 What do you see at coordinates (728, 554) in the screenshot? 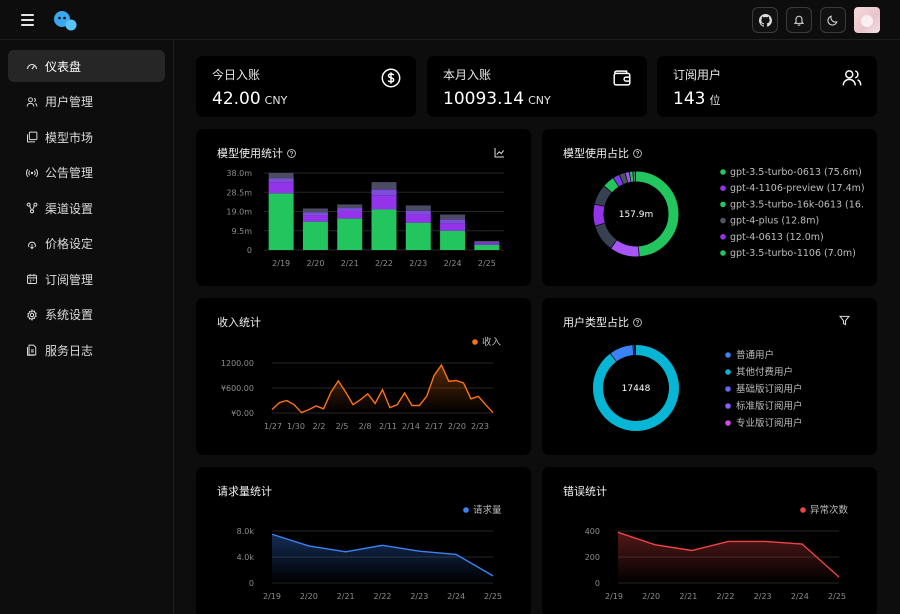
I see `series-line` at bounding box center [728, 554].